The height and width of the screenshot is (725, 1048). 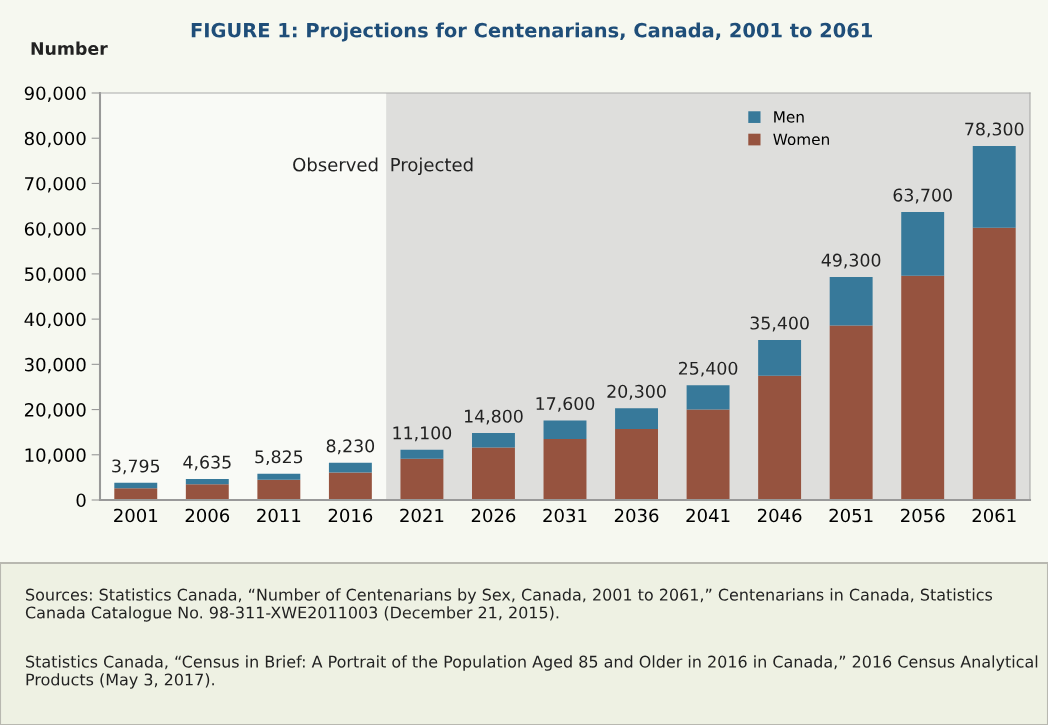 I want to click on x-tick-label: 2011, so click(x=279, y=515).